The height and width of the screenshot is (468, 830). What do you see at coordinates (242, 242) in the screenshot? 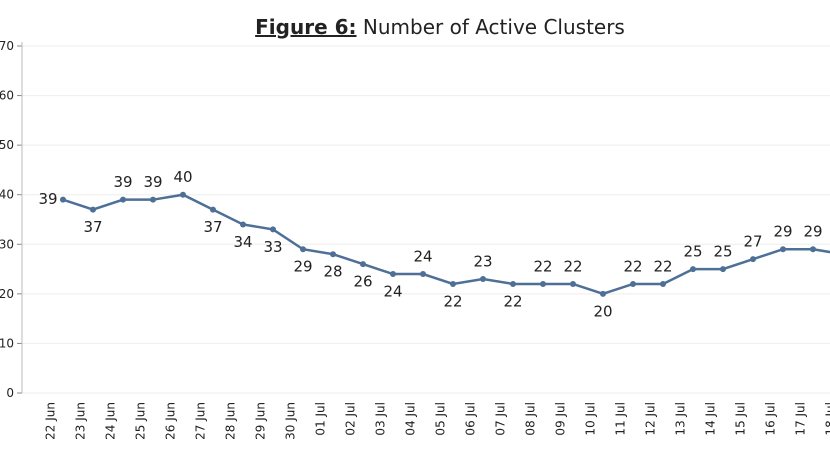
I see `value-label: 34` at bounding box center [242, 242].